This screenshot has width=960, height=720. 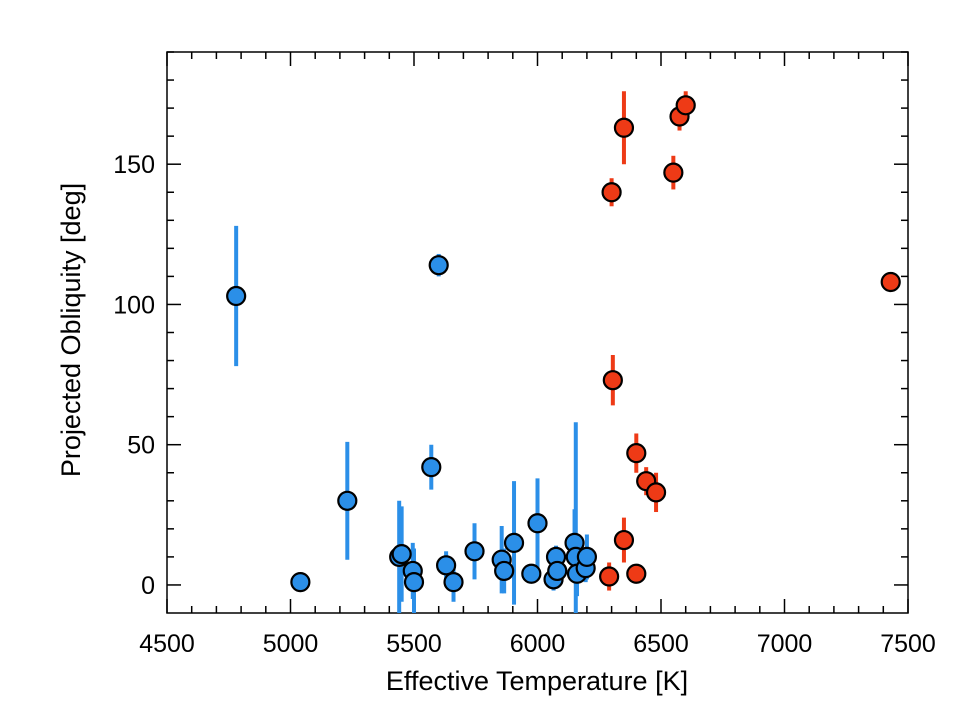 I want to click on x-tick-label: 6000, so click(x=538, y=644).